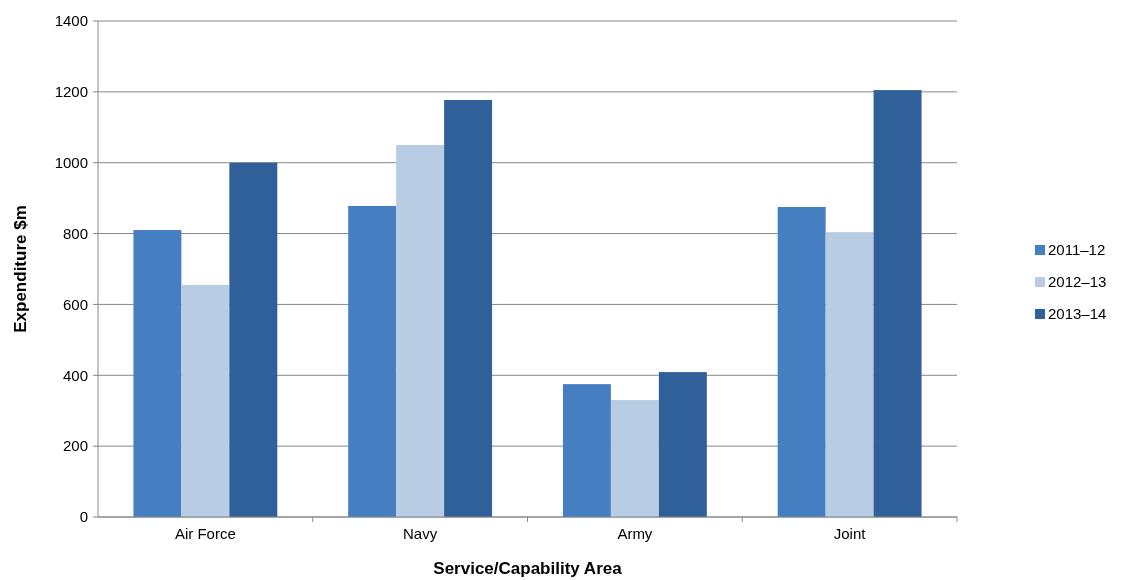  What do you see at coordinates (71, 92) in the screenshot?
I see `y-tick-label: 1200` at bounding box center [71, 92].